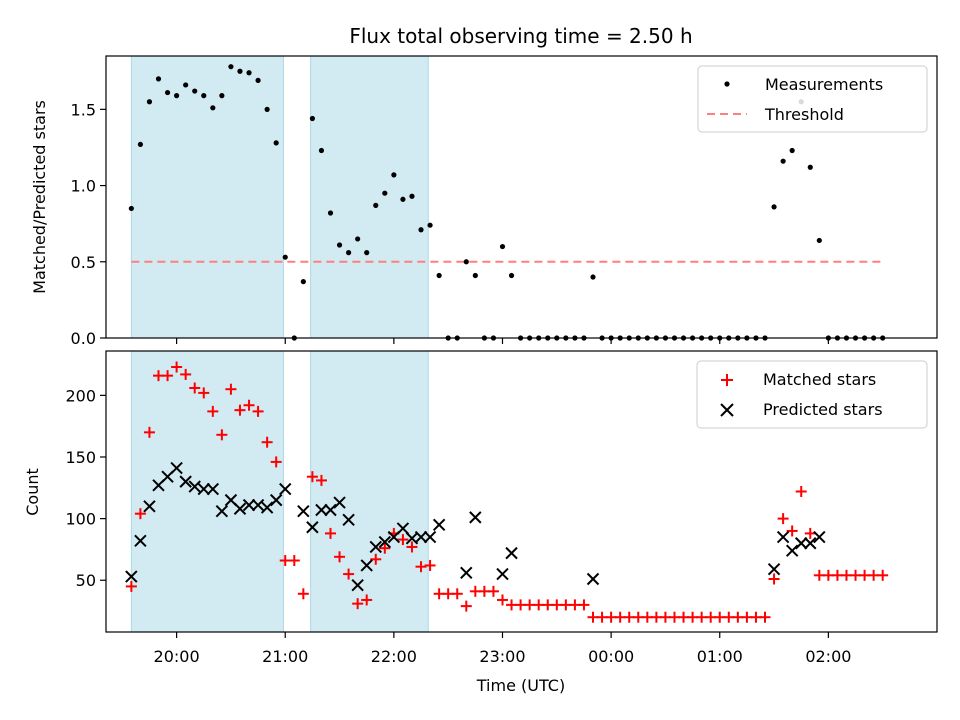 The image size is (960, 720). Describe the element at coordinates (520, 36) in the screenshot. I see `chart-title: Flux total observing time = 2.50 h` at that location.